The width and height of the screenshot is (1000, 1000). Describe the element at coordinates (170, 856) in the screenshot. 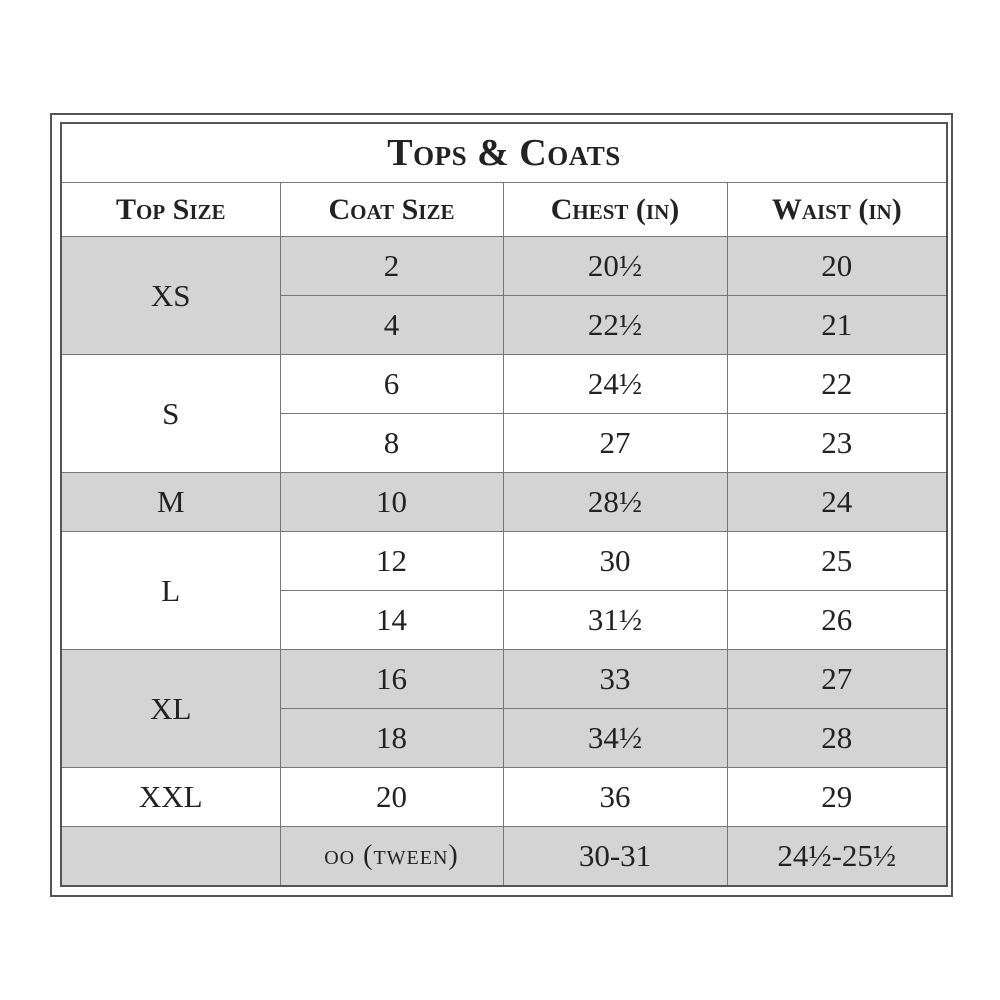

I see `top-size-cell` at that location.